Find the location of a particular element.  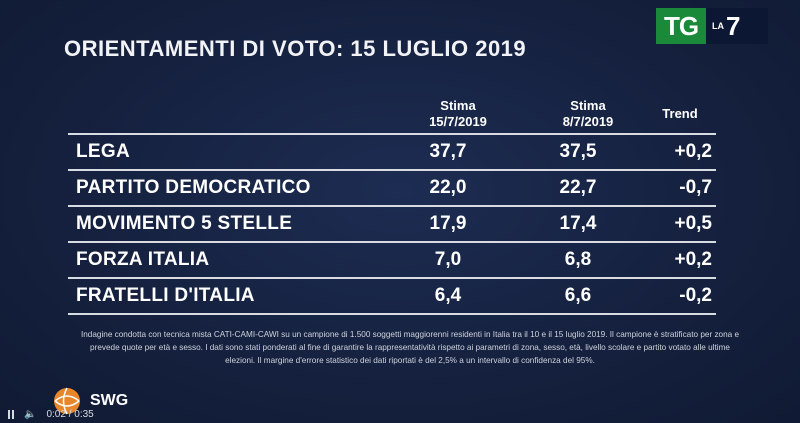

table-row: PARTITO DEMOCRATICO 22,0 22,7 -0,7 is located at coordinates (392, 187).